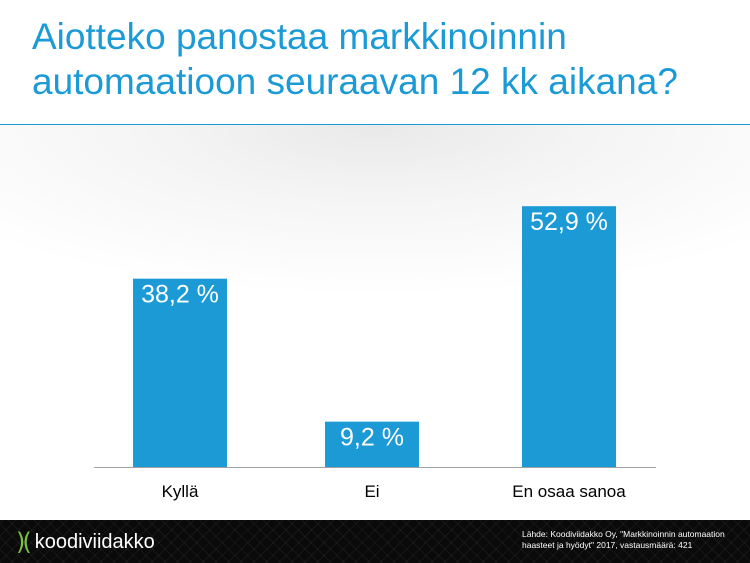 This screenshot has height=563, width=750. What do you see at coordinates (569, 222) in the screenshot?
I see `data-label-2: 52,9 %` at bounding box center [569, 222].